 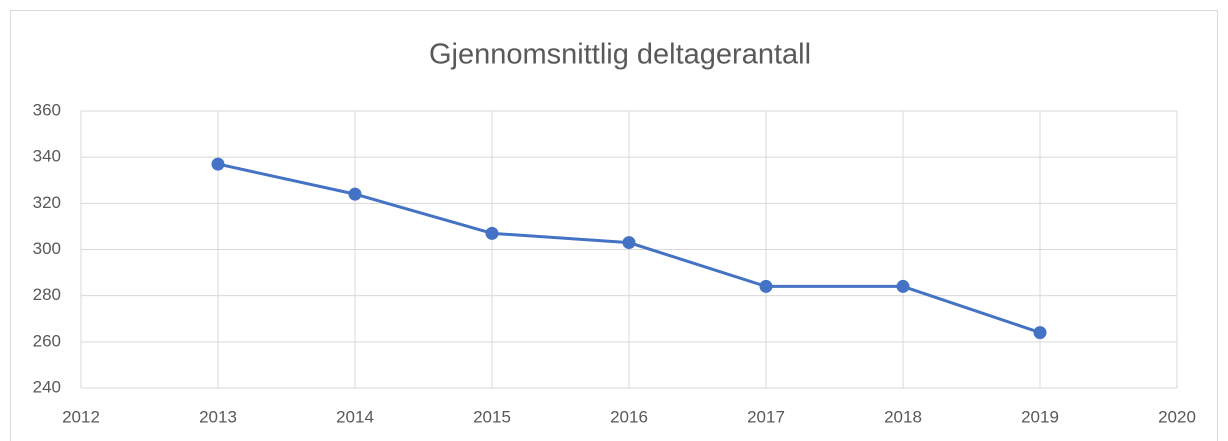 I want to click on x-tick-label: 2020, so click(x=1177, y=416).